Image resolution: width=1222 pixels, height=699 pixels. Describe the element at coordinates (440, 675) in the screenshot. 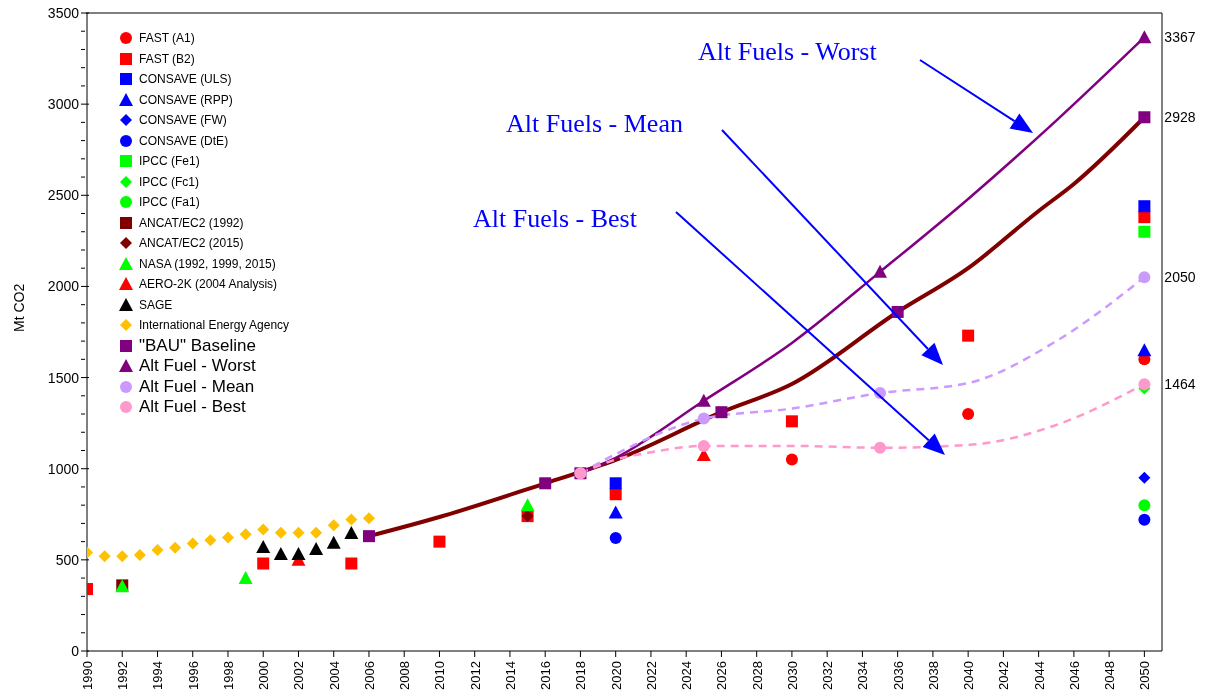

I see `x-tick-label: 2010` at that location.